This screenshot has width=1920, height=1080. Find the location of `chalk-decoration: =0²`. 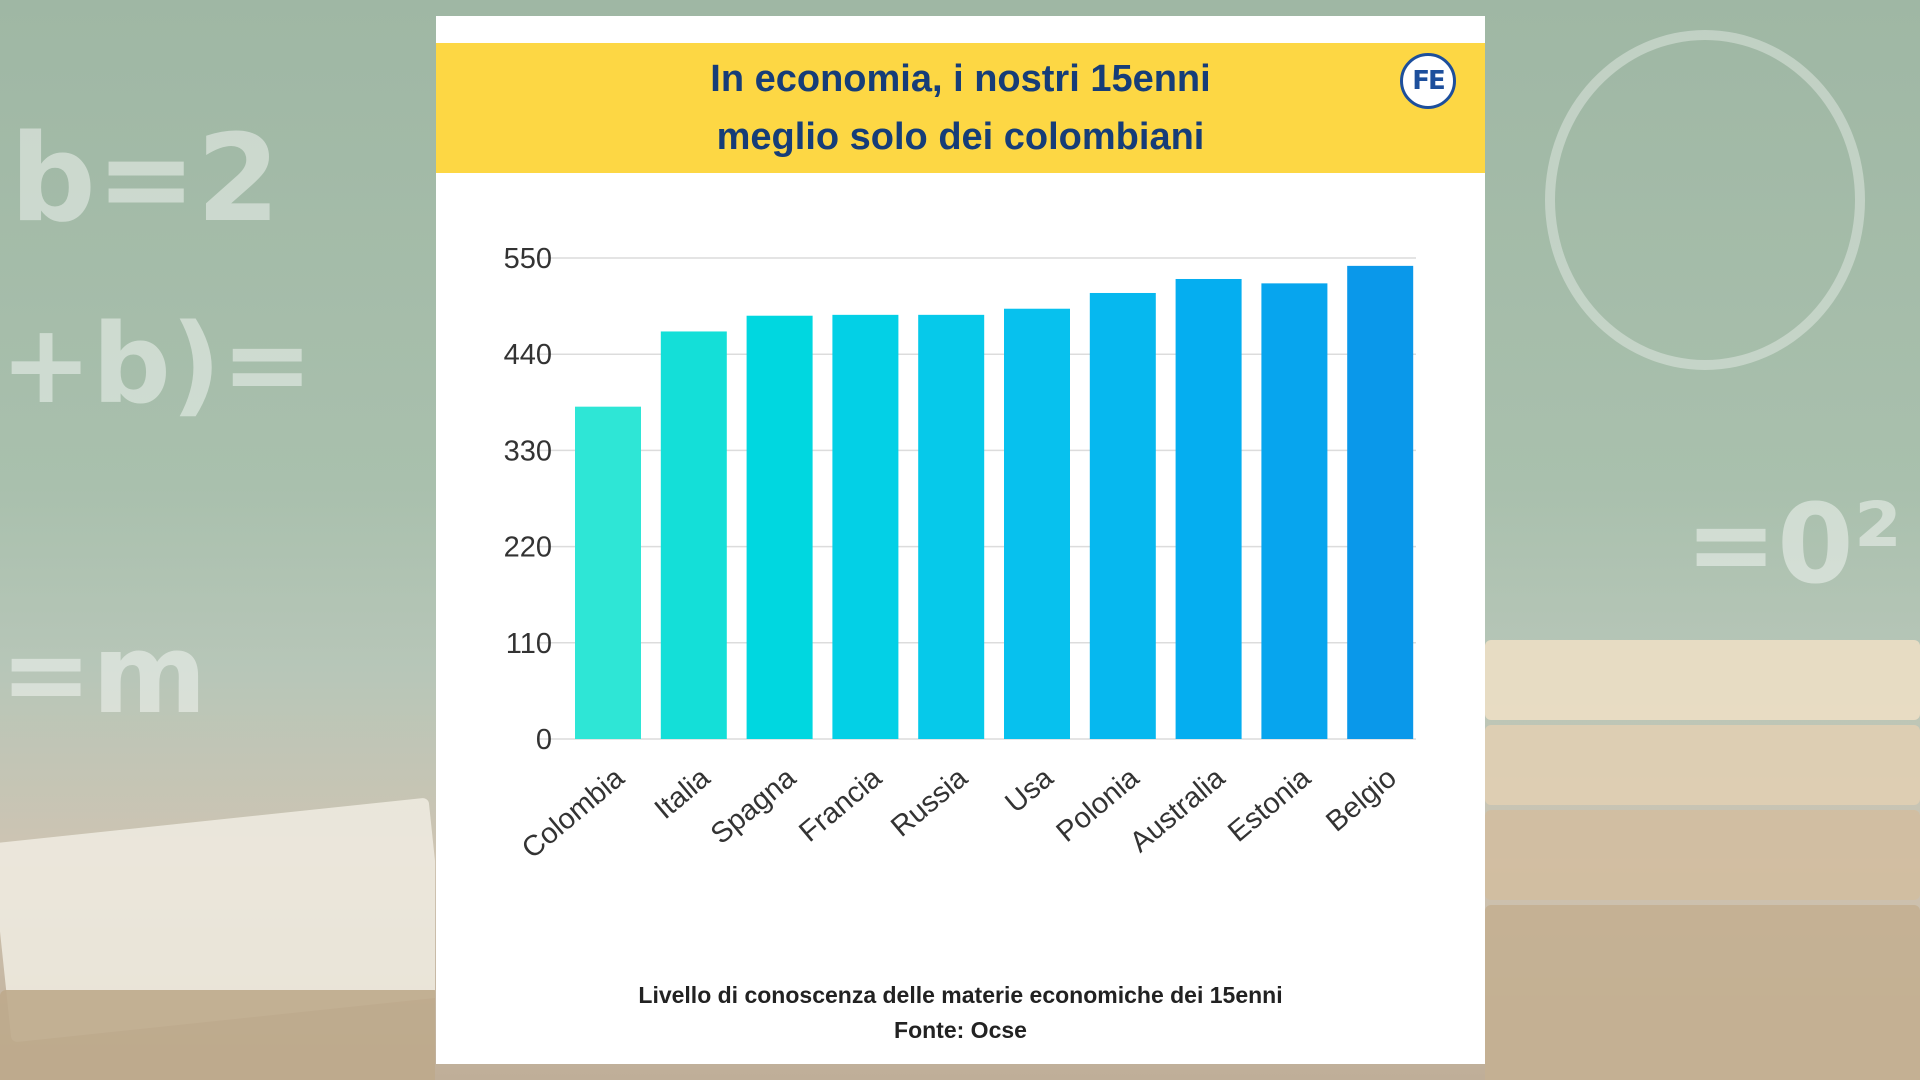

chalk-decoration: =0² is located at coordinates (1793, 544).